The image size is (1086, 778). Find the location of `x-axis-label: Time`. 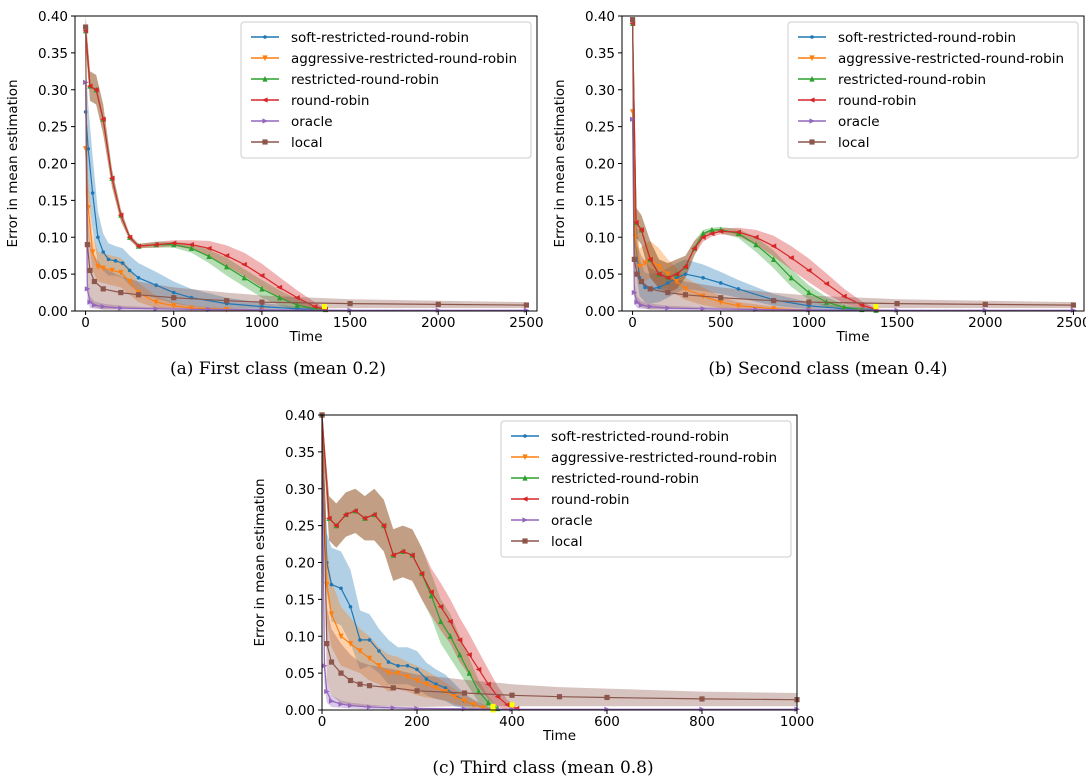

x-axis-label: Time is located at coordinates (305, 337).